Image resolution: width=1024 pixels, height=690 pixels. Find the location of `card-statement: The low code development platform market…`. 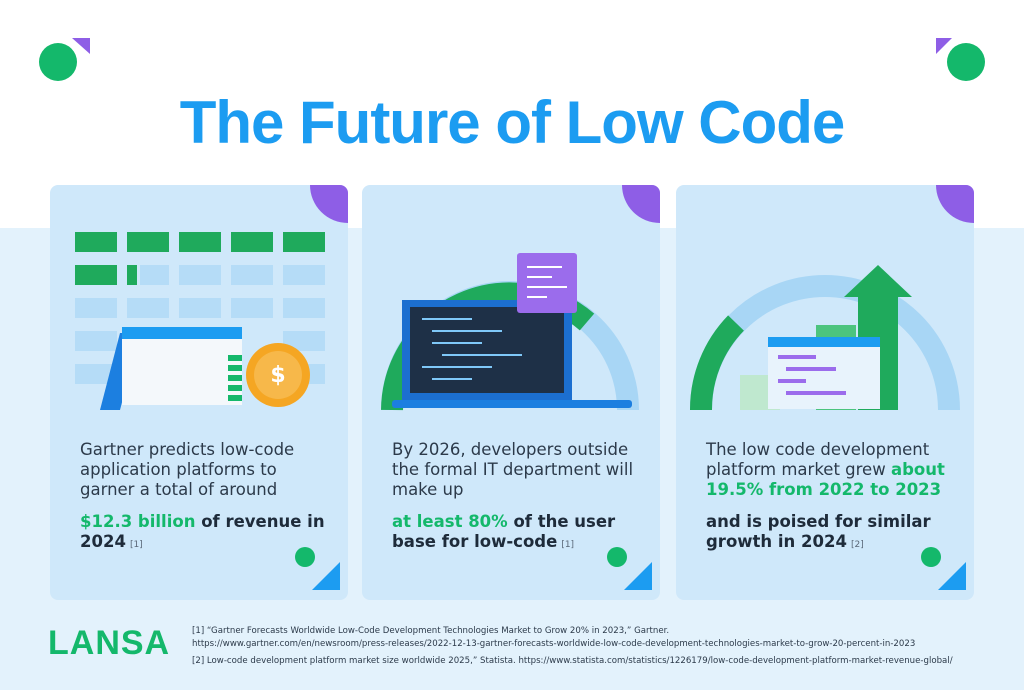

card-statement: The low code development platform market… is located at coordinates (818, 459).